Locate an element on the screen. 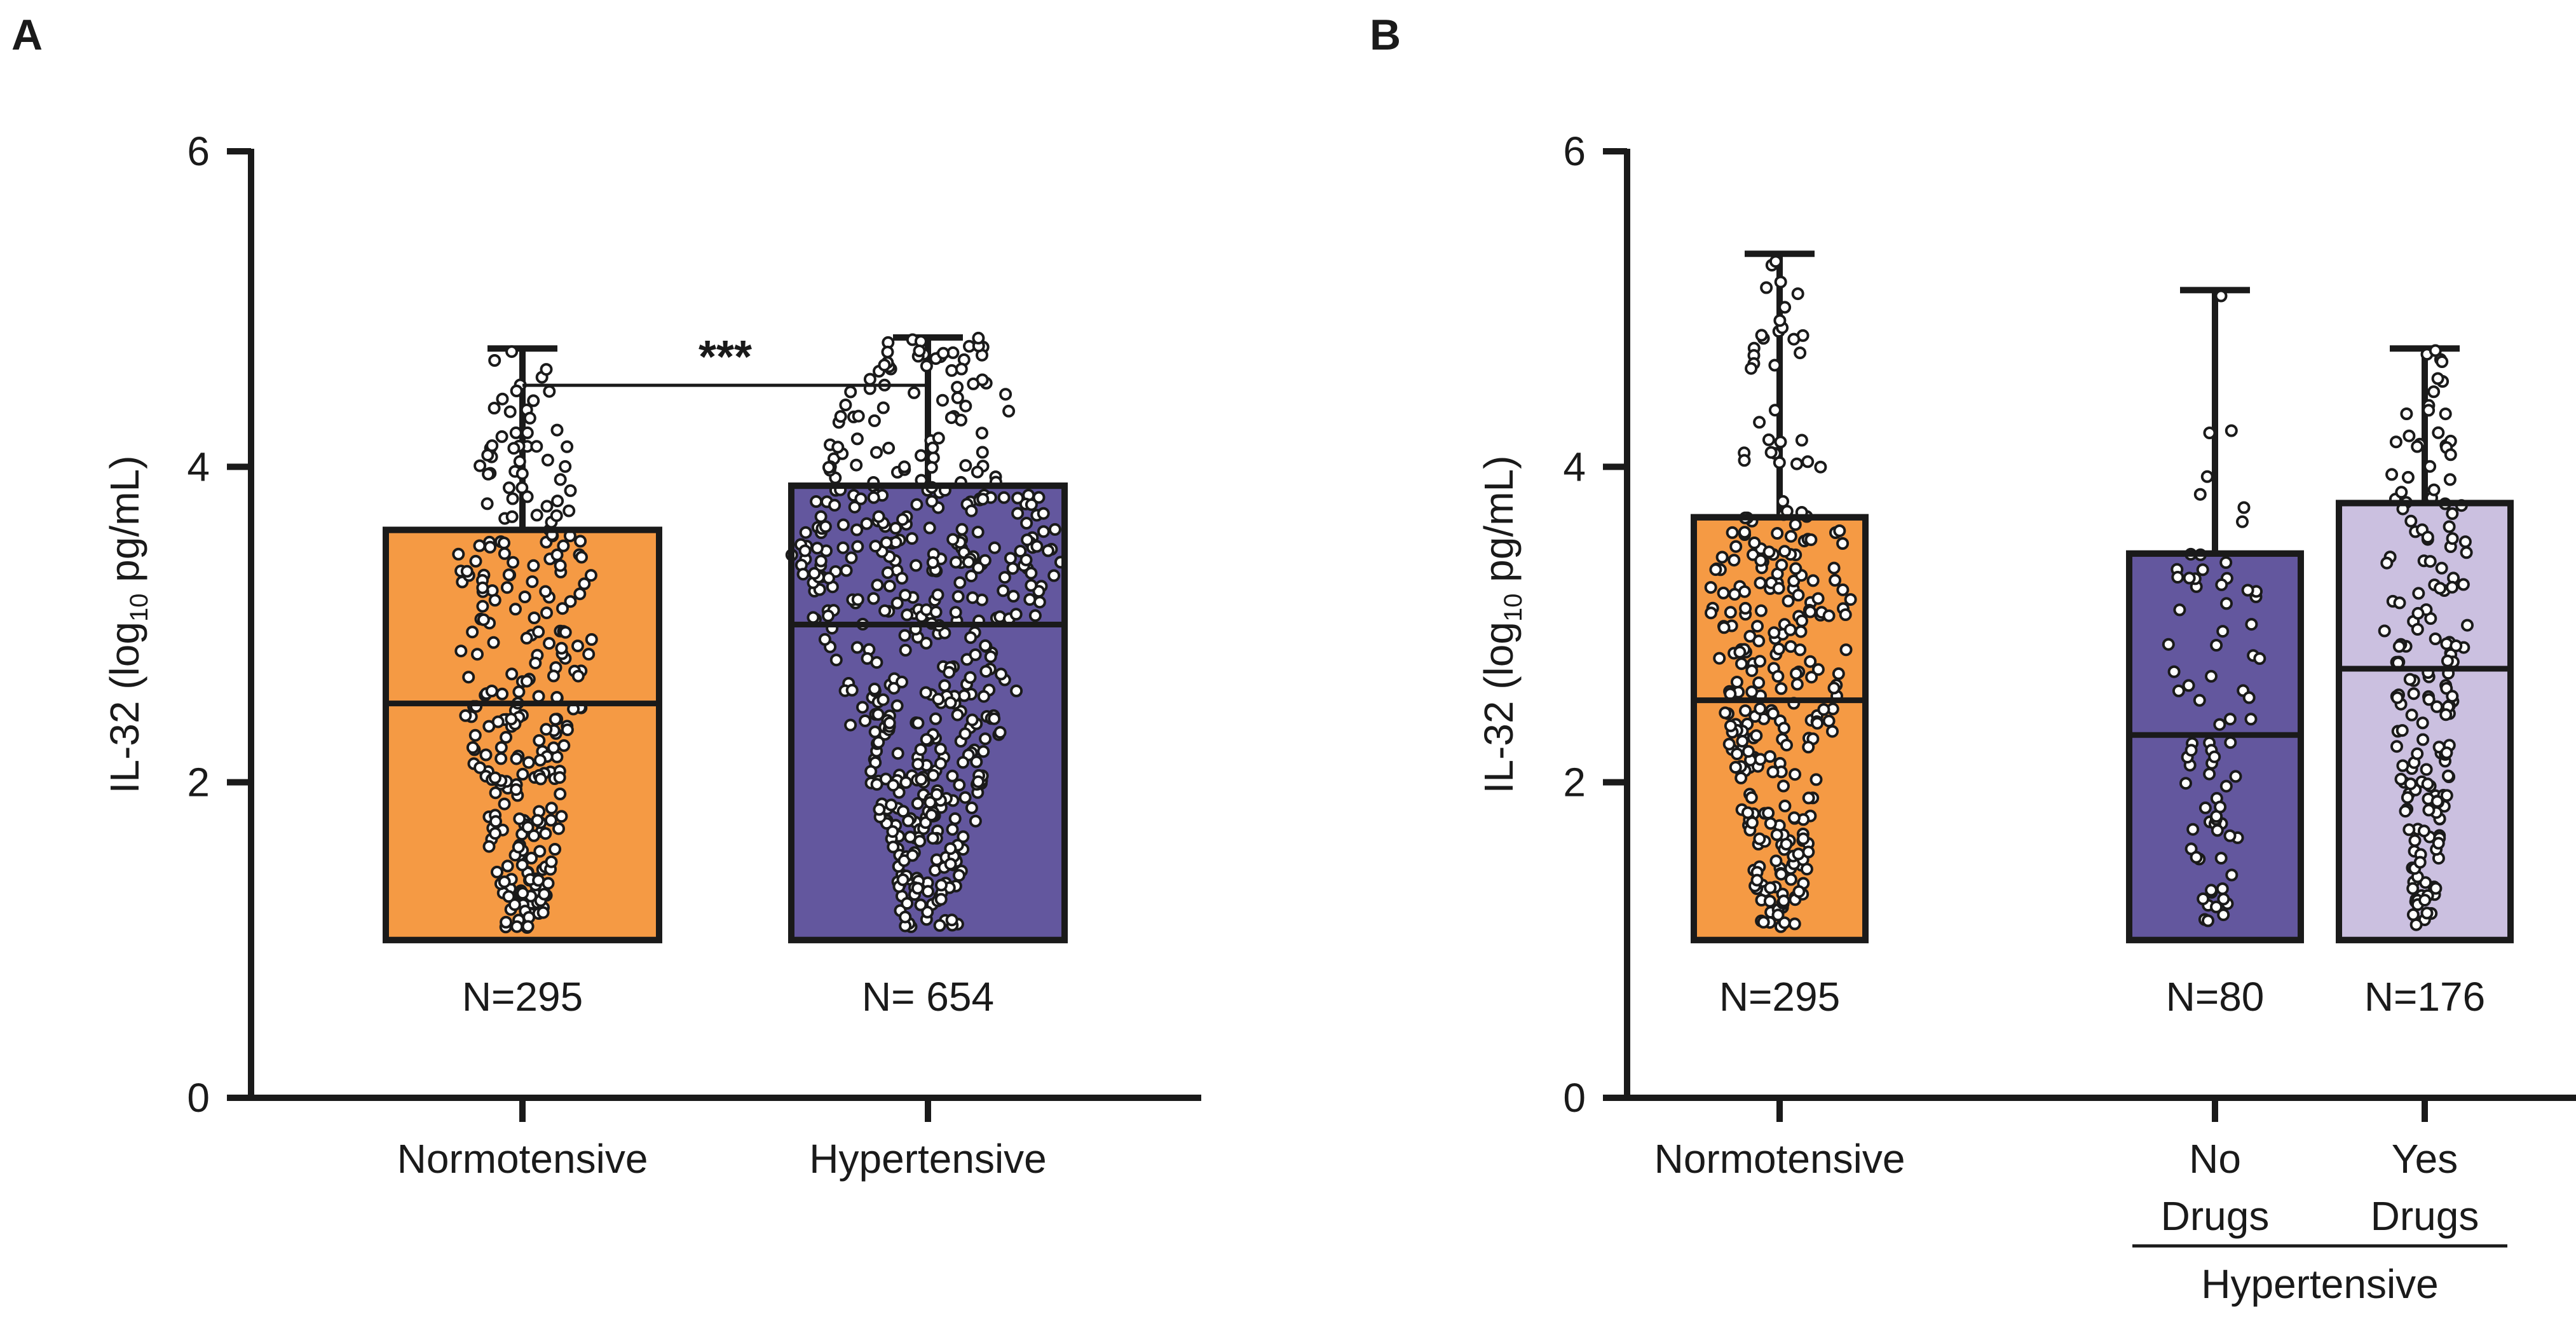 Image resolution: width=2576 pixels, height=1326 pixels. group-yes-drugs: N=176 Yes Drugs is located at coordinates (2425, 791).